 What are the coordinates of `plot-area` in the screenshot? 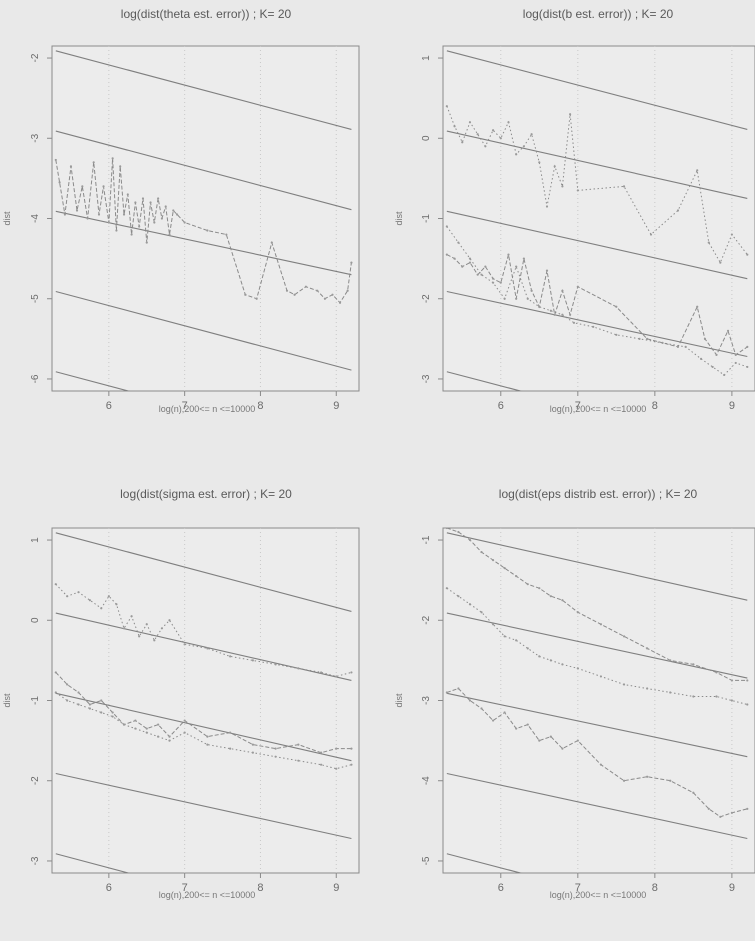 It's located at (203, 220).